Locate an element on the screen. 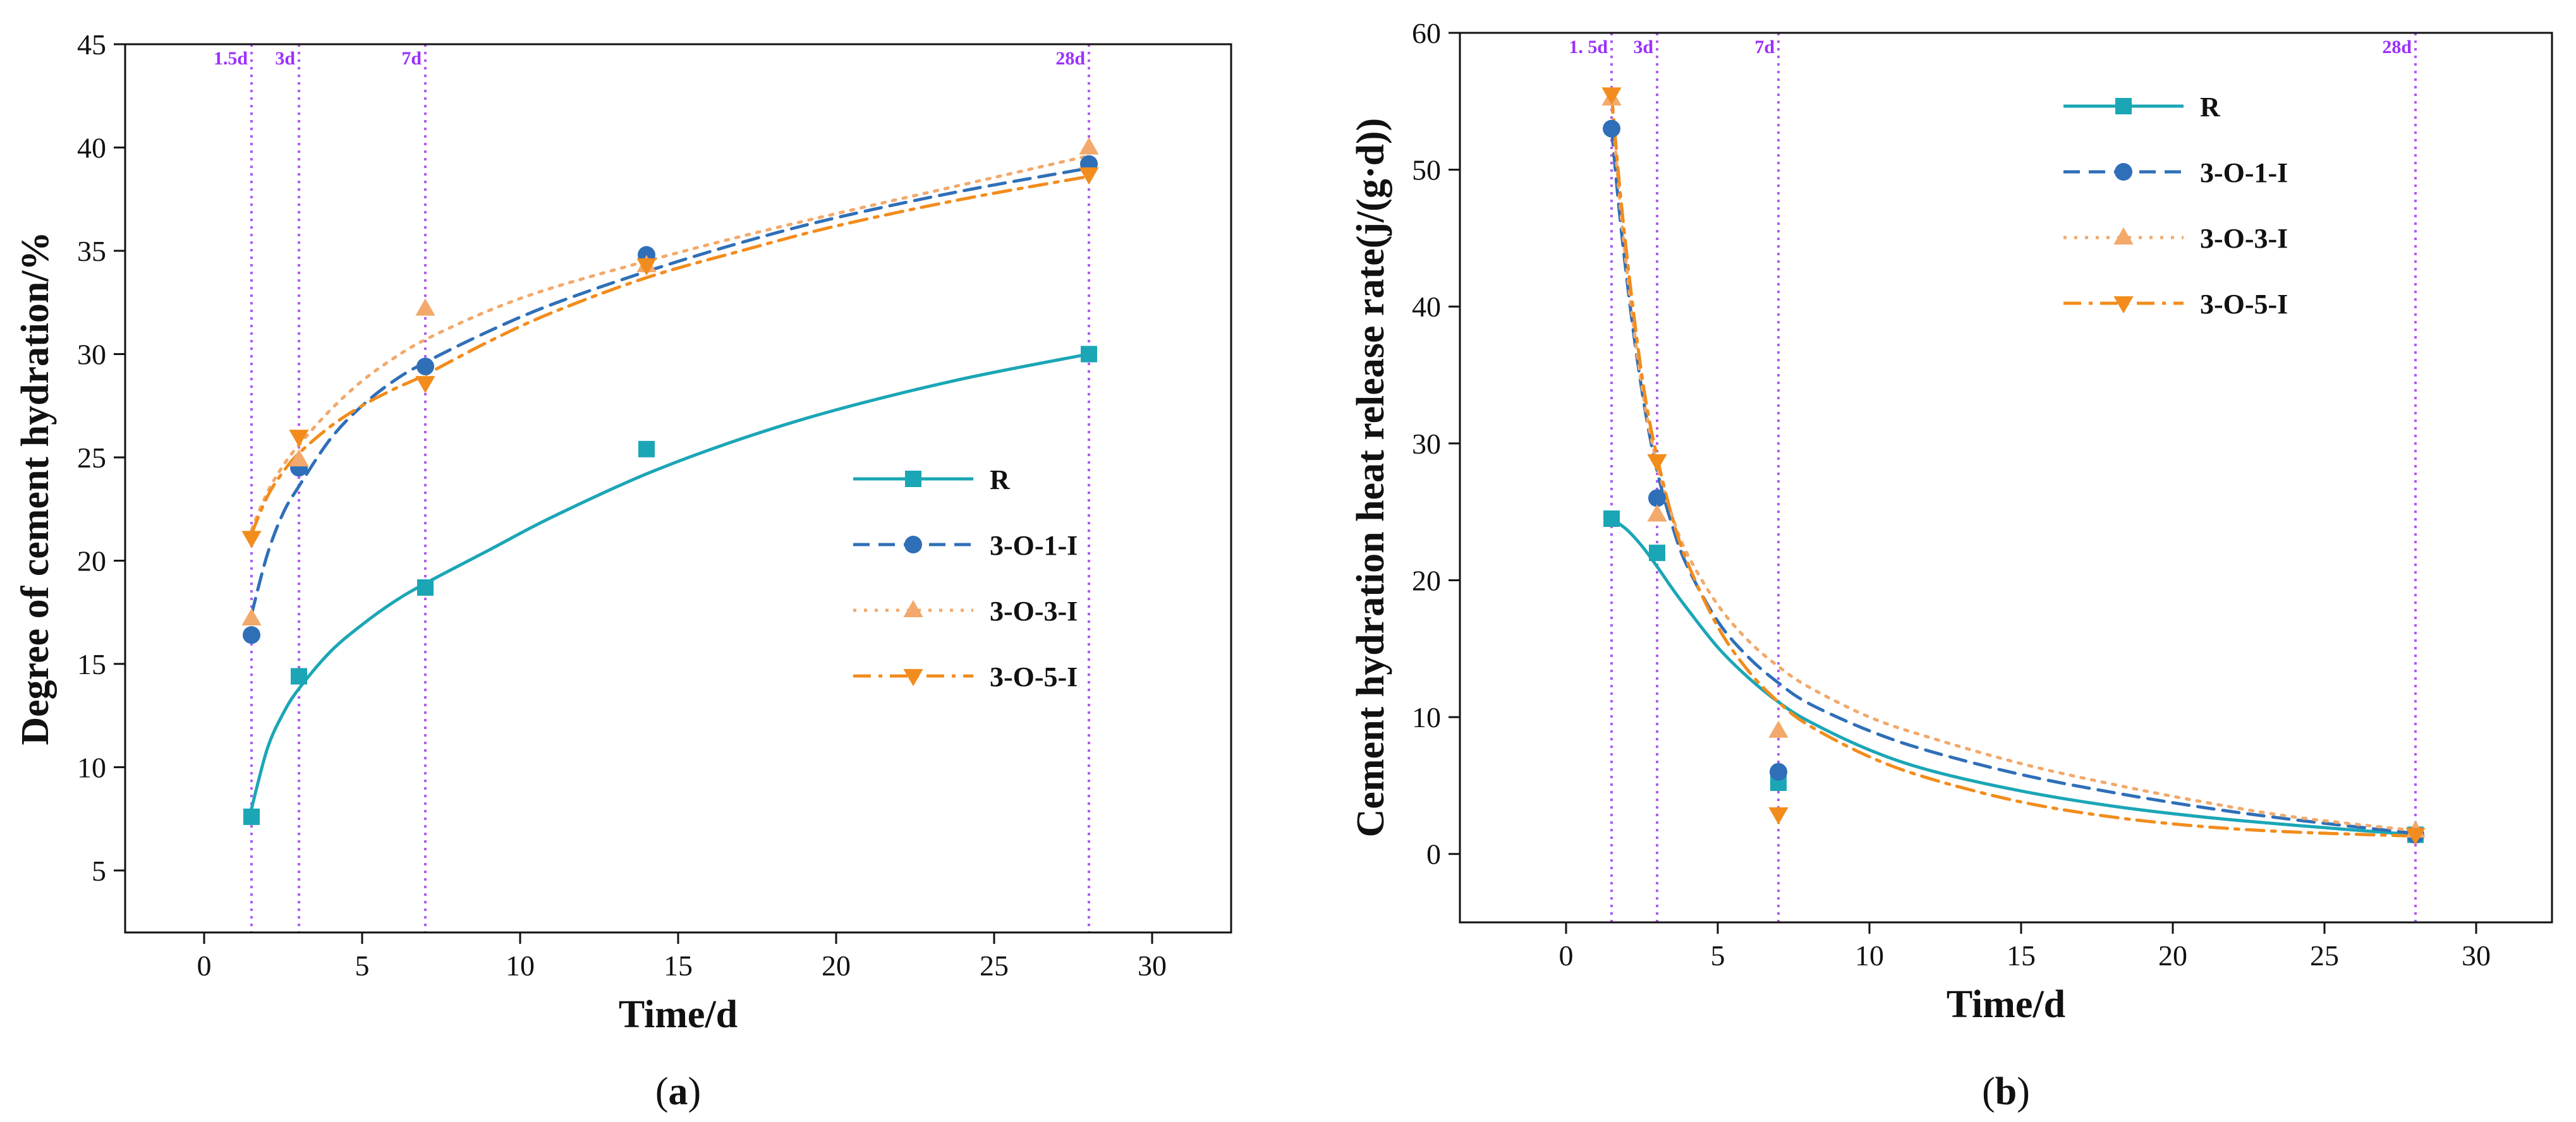 The width and height of the screenshot is (2576, 1122). fit-line-a-O3 is located at coordinates (671, 342).